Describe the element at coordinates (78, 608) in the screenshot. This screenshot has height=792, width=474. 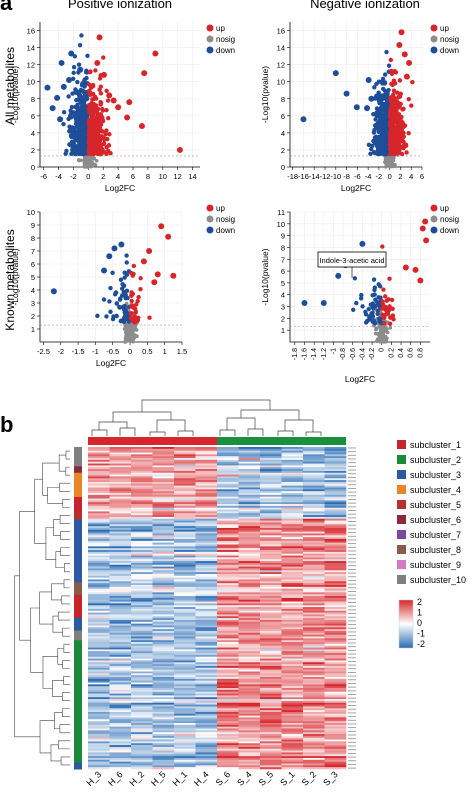
I see `subcluster-color-bar` at that location.